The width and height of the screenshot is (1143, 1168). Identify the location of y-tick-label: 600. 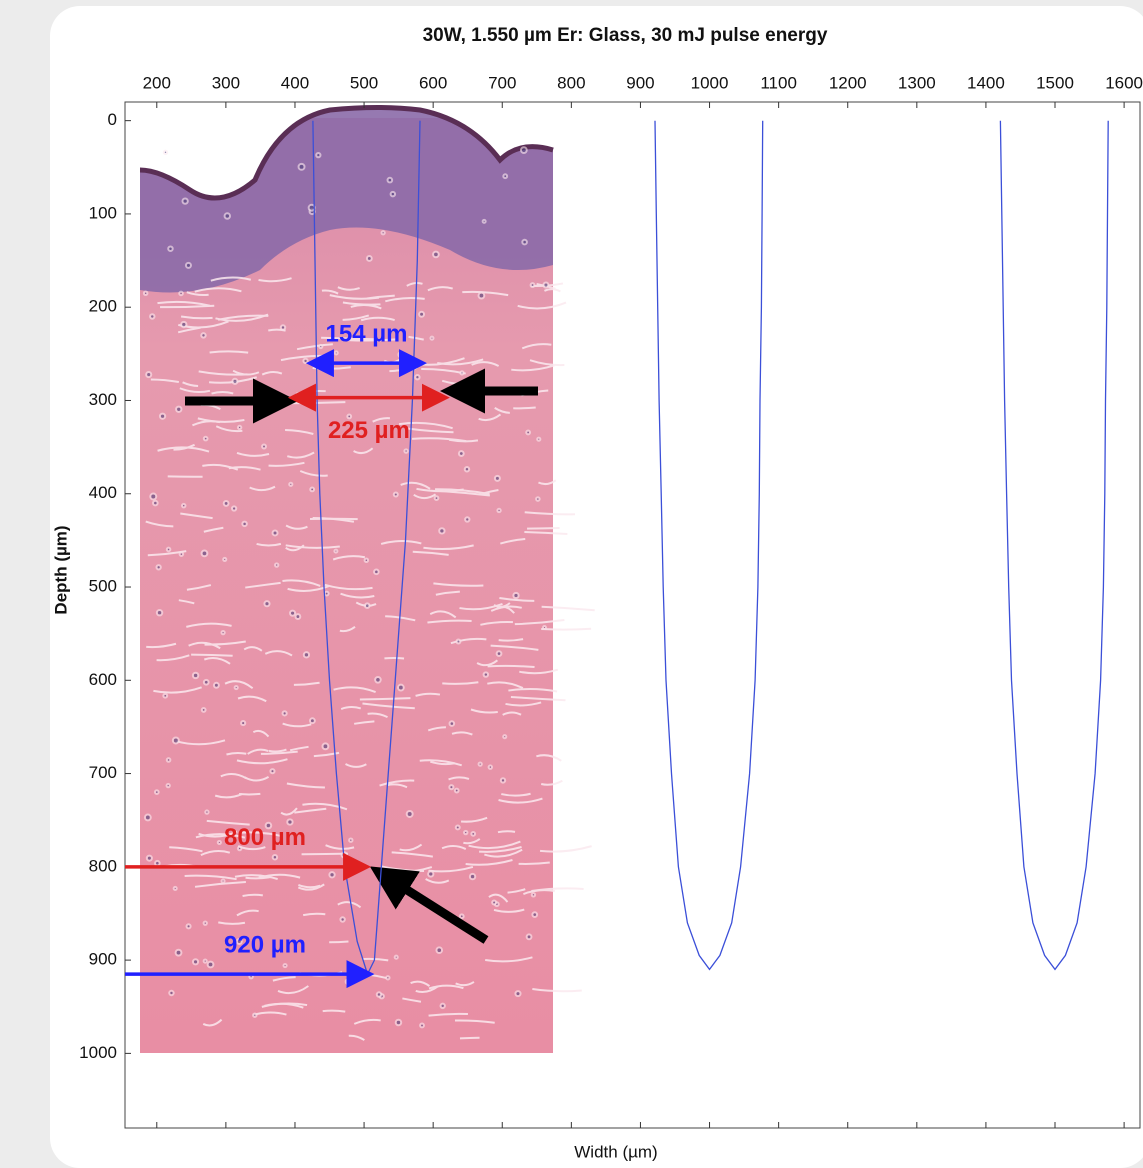
(103, 679).